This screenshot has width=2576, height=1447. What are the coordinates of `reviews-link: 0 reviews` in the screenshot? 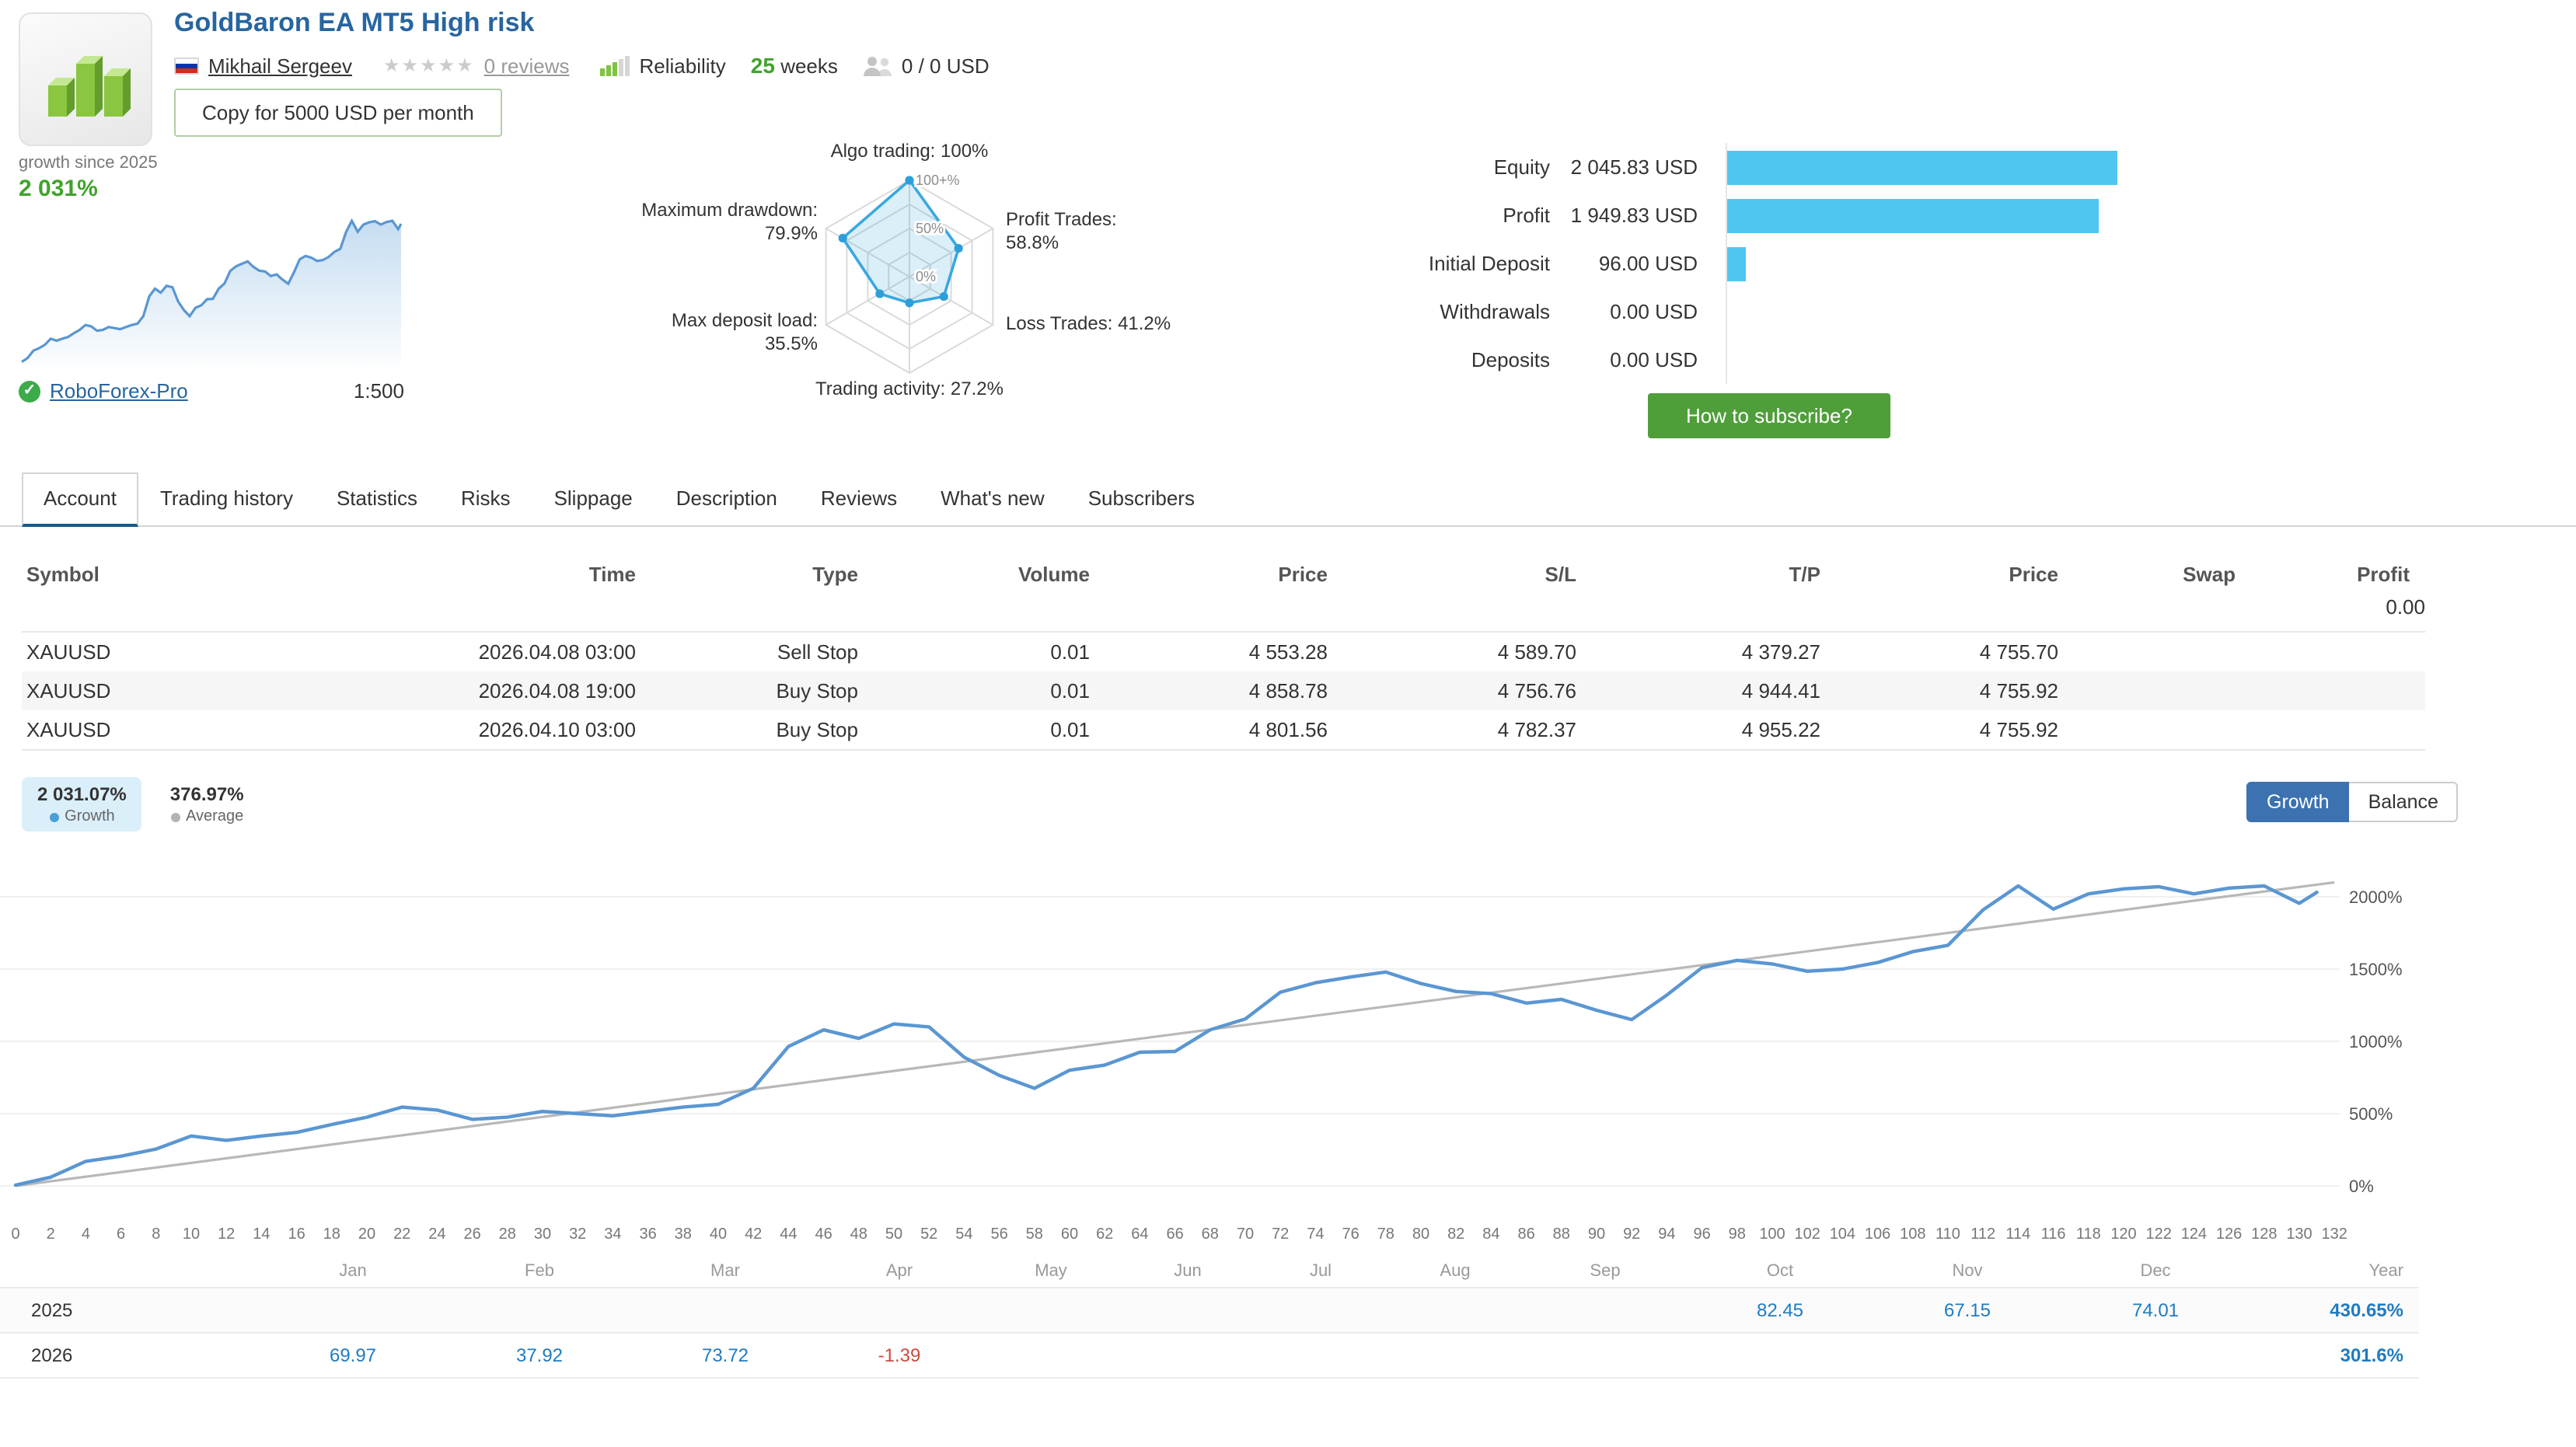 It's located at (527, 65).